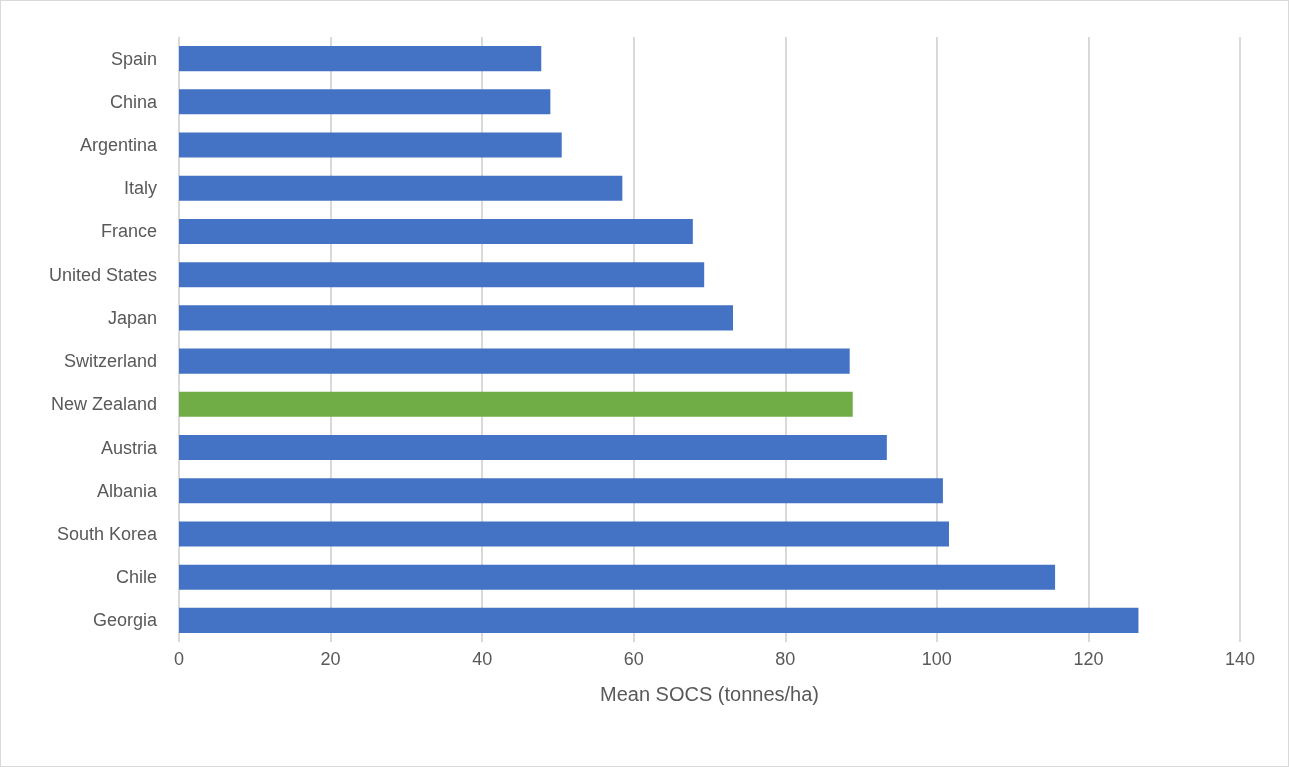  I want to click on x-tick-label: 100, so click(936, 659).